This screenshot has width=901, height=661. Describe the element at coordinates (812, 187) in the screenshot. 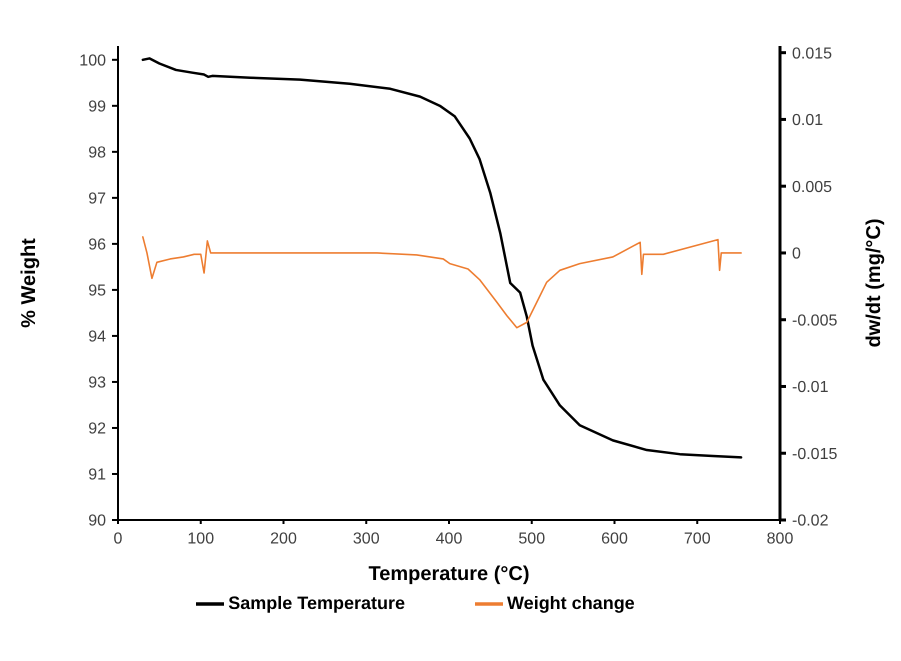

I see `y2-tick-label: 0.005` at that location.